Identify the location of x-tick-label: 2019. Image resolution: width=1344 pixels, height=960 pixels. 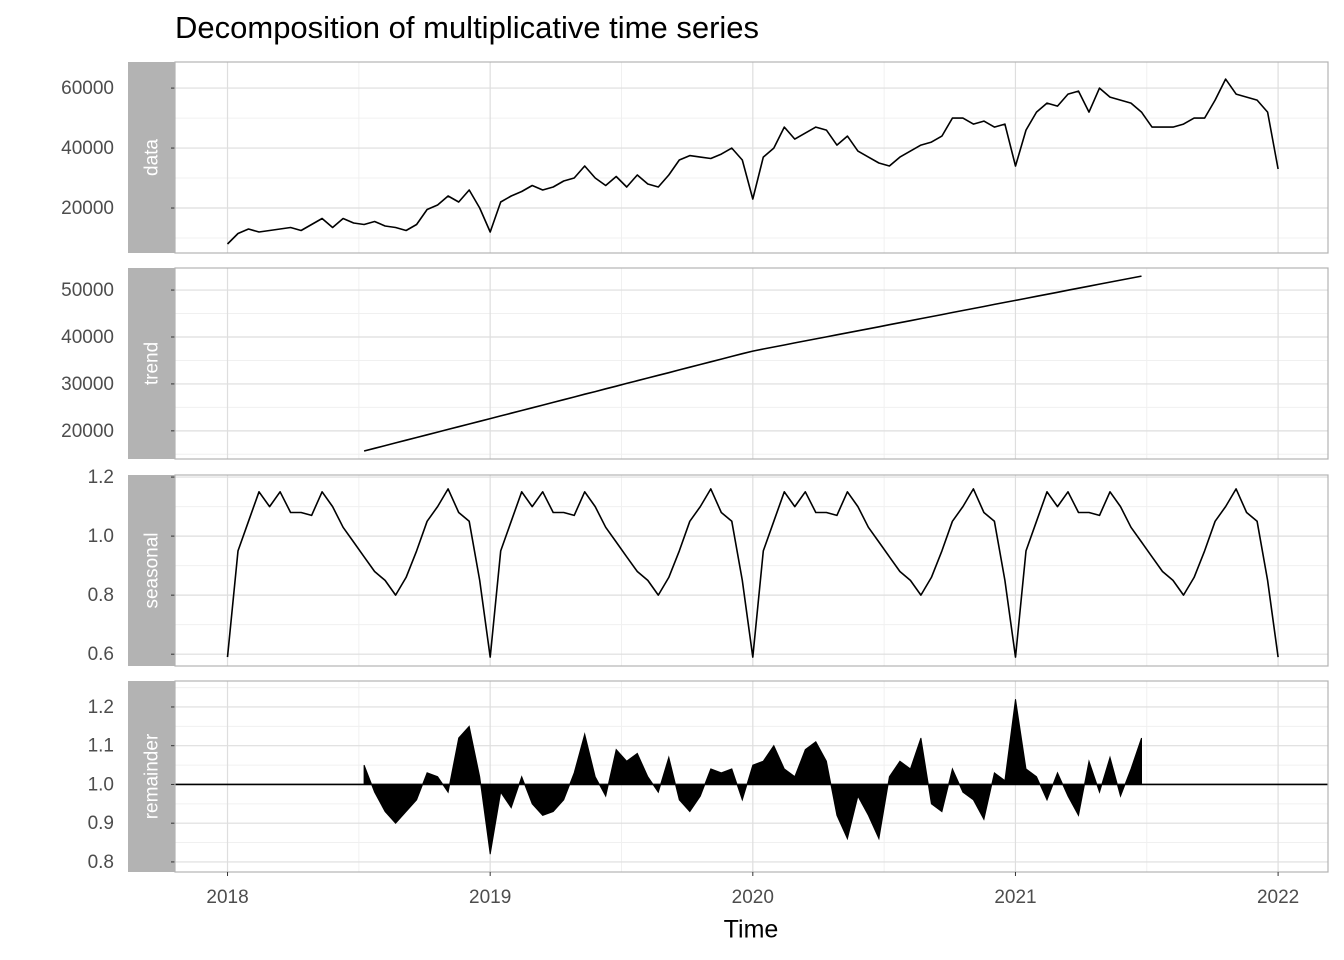
(490, 897).